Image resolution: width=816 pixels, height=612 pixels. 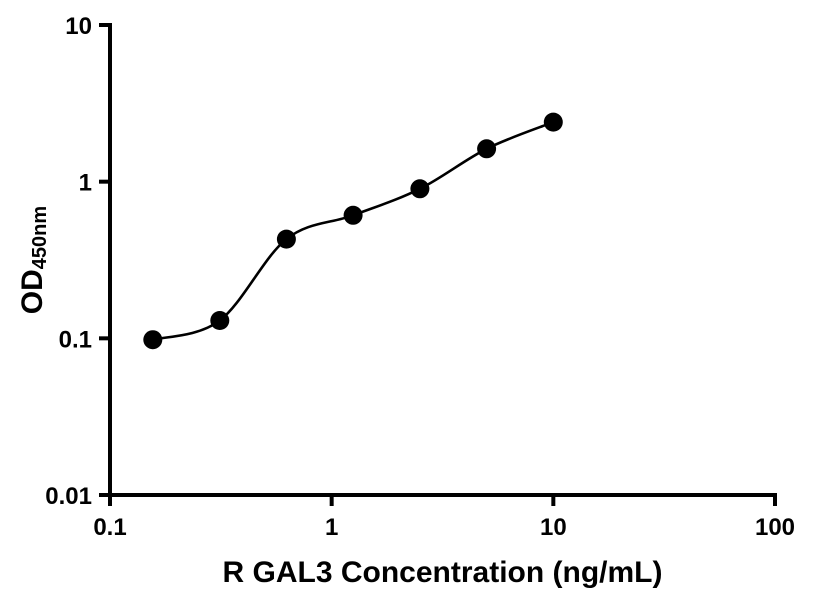 I want to click on x-tick-label: 0.1, so click(x=109, y=527).